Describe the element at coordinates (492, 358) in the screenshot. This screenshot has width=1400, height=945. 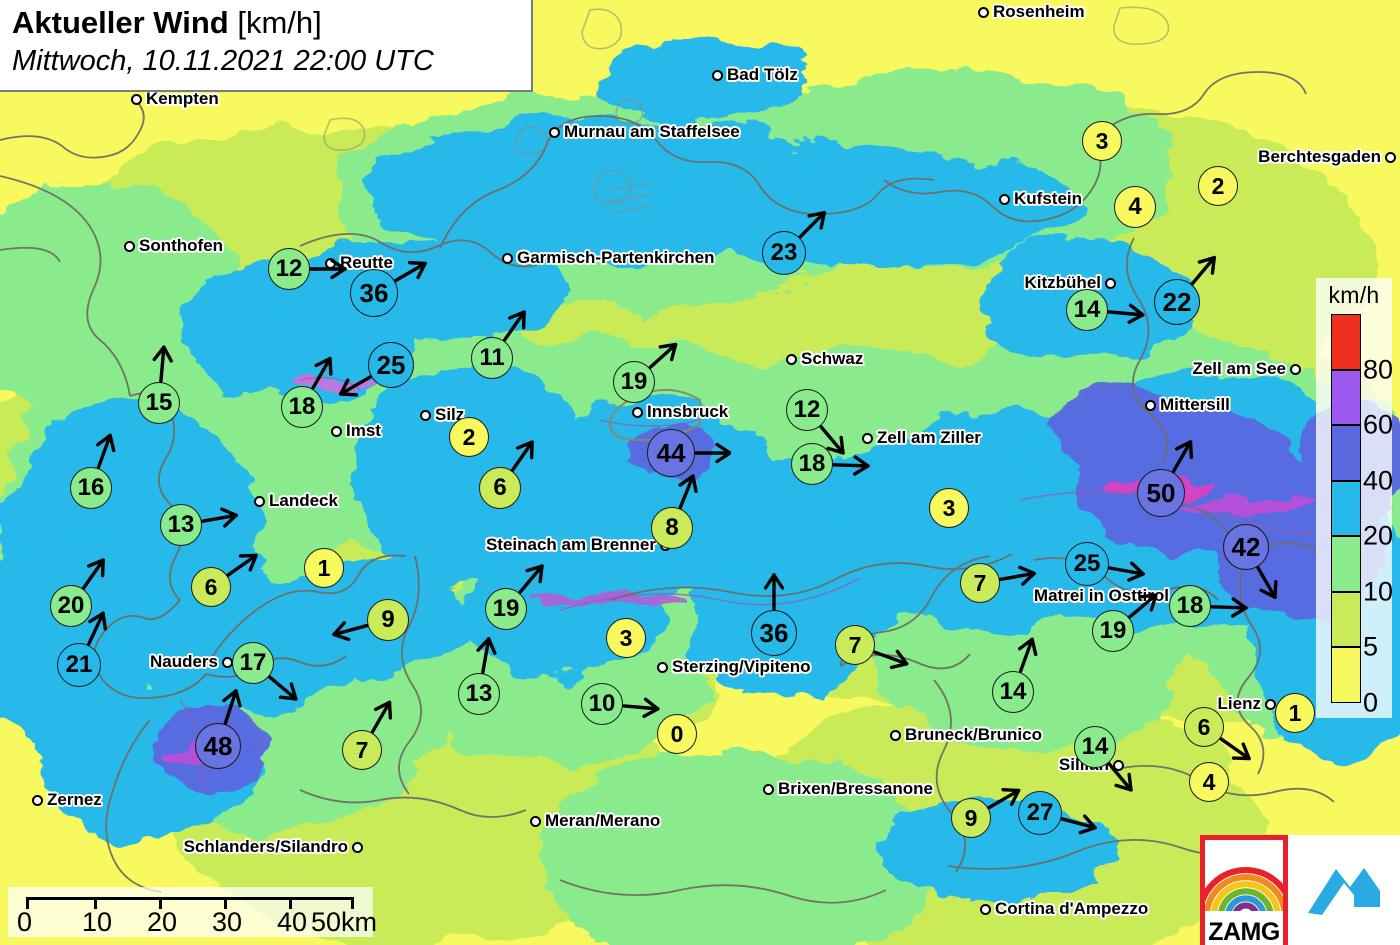
I see `wind-station-marker: 11` at that location.